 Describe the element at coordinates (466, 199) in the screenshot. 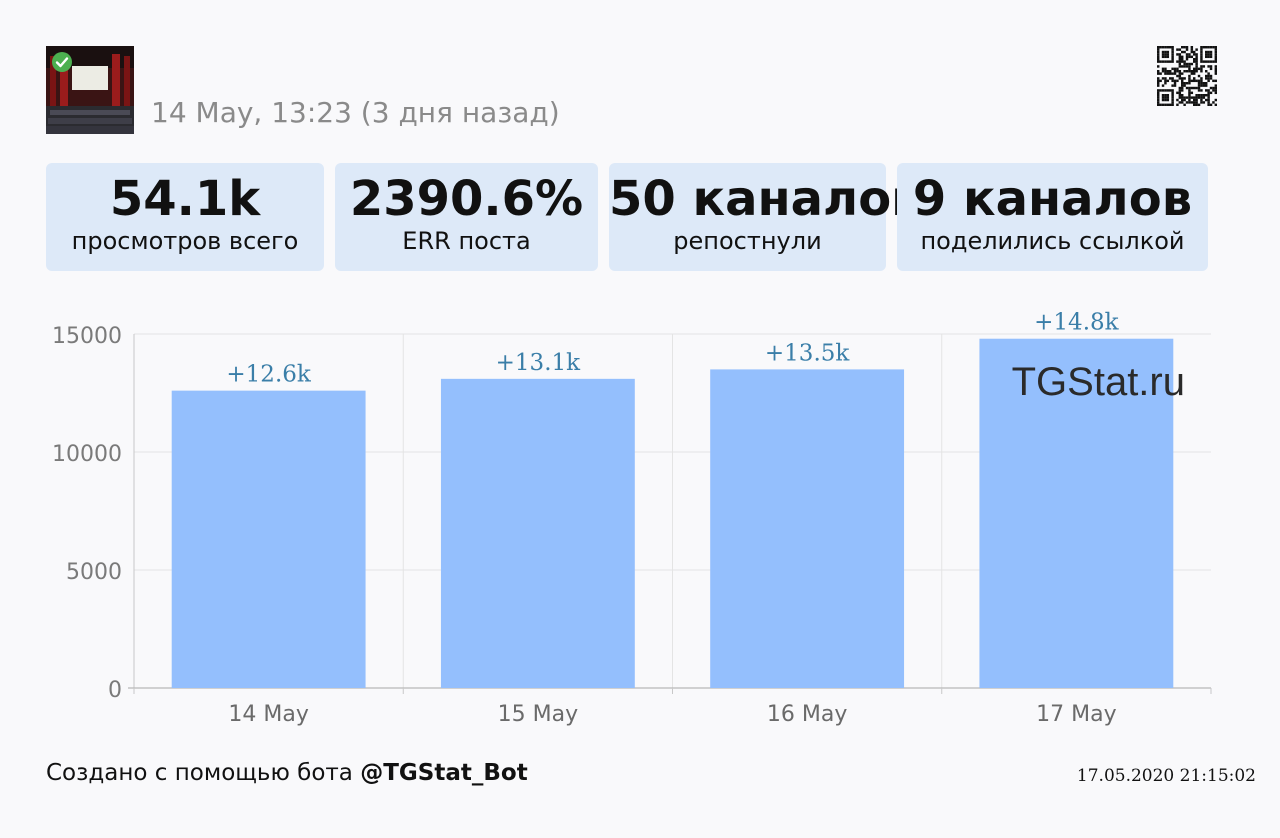

I see `stat-value: 2390.6%` at that location.